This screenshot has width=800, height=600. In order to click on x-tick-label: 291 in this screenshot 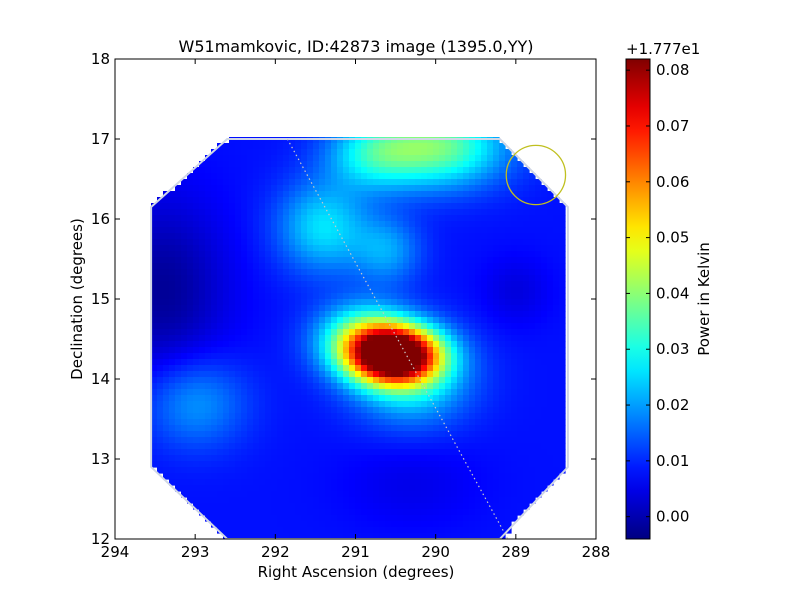, I will do `click(355, 552)`.